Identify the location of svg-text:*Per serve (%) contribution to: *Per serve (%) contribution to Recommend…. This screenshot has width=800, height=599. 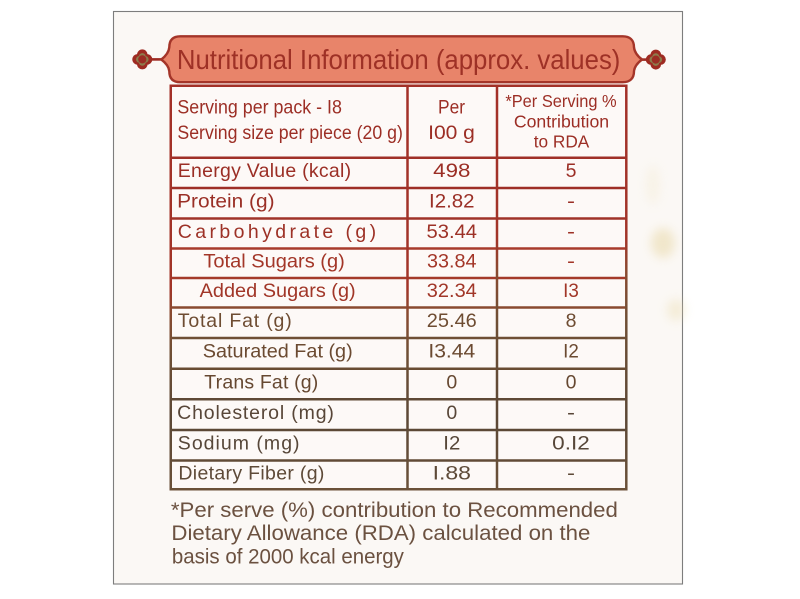
(394, 510).